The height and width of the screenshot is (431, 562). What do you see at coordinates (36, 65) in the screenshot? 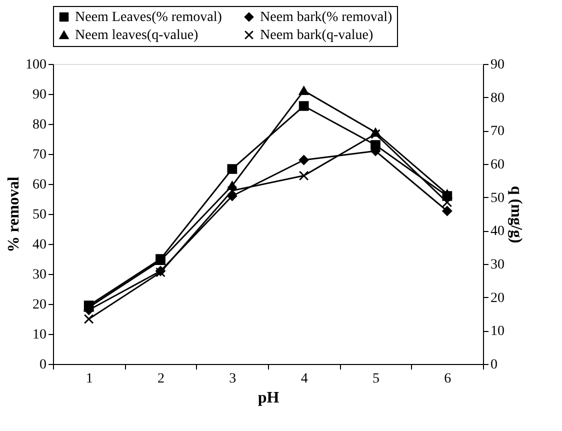
I see `y-tick-label: 100` at bounding box center [36, 65].